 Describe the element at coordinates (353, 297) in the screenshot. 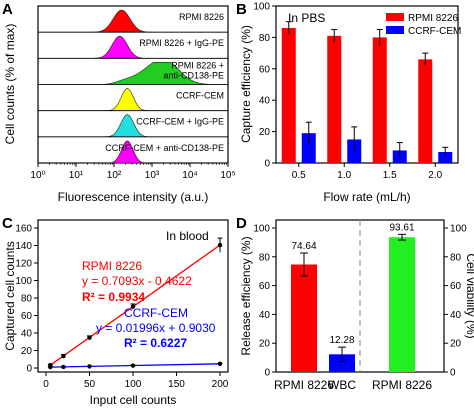

I see `panel-d-bars: 74.64 12.28 93.61` at that location.